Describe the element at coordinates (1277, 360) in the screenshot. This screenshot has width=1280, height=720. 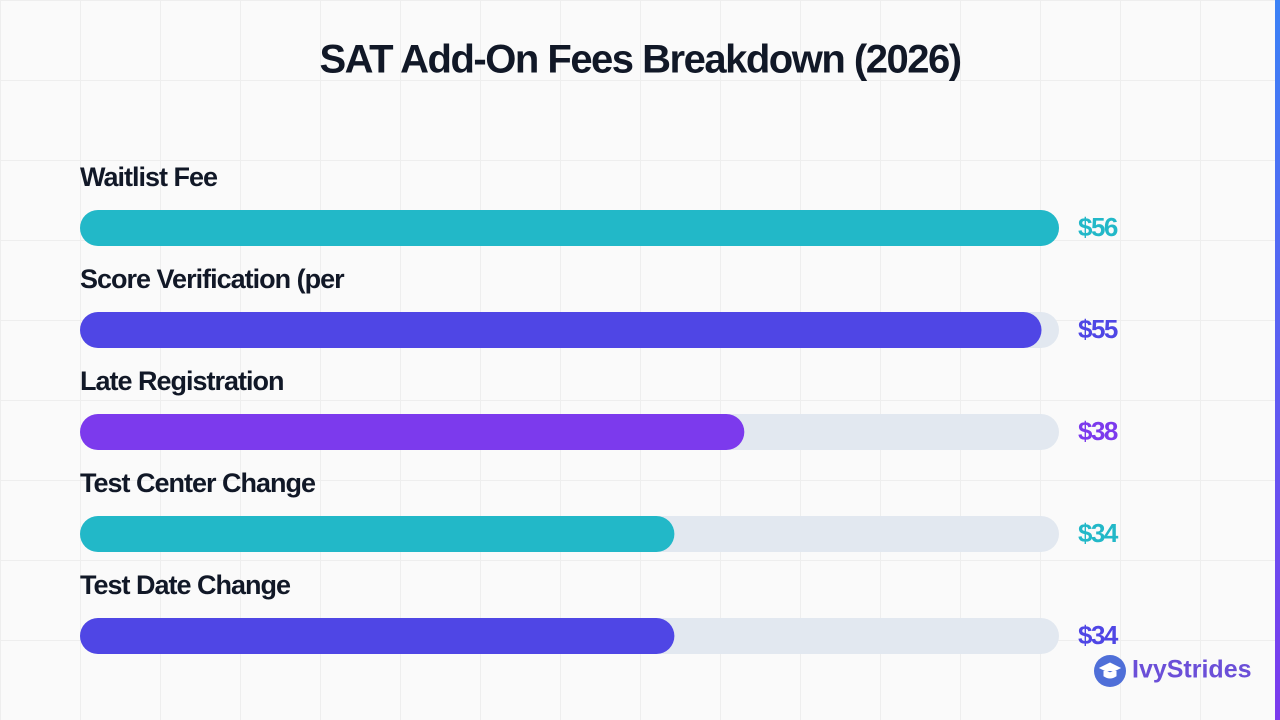
I see `accent-stripe` at that location.